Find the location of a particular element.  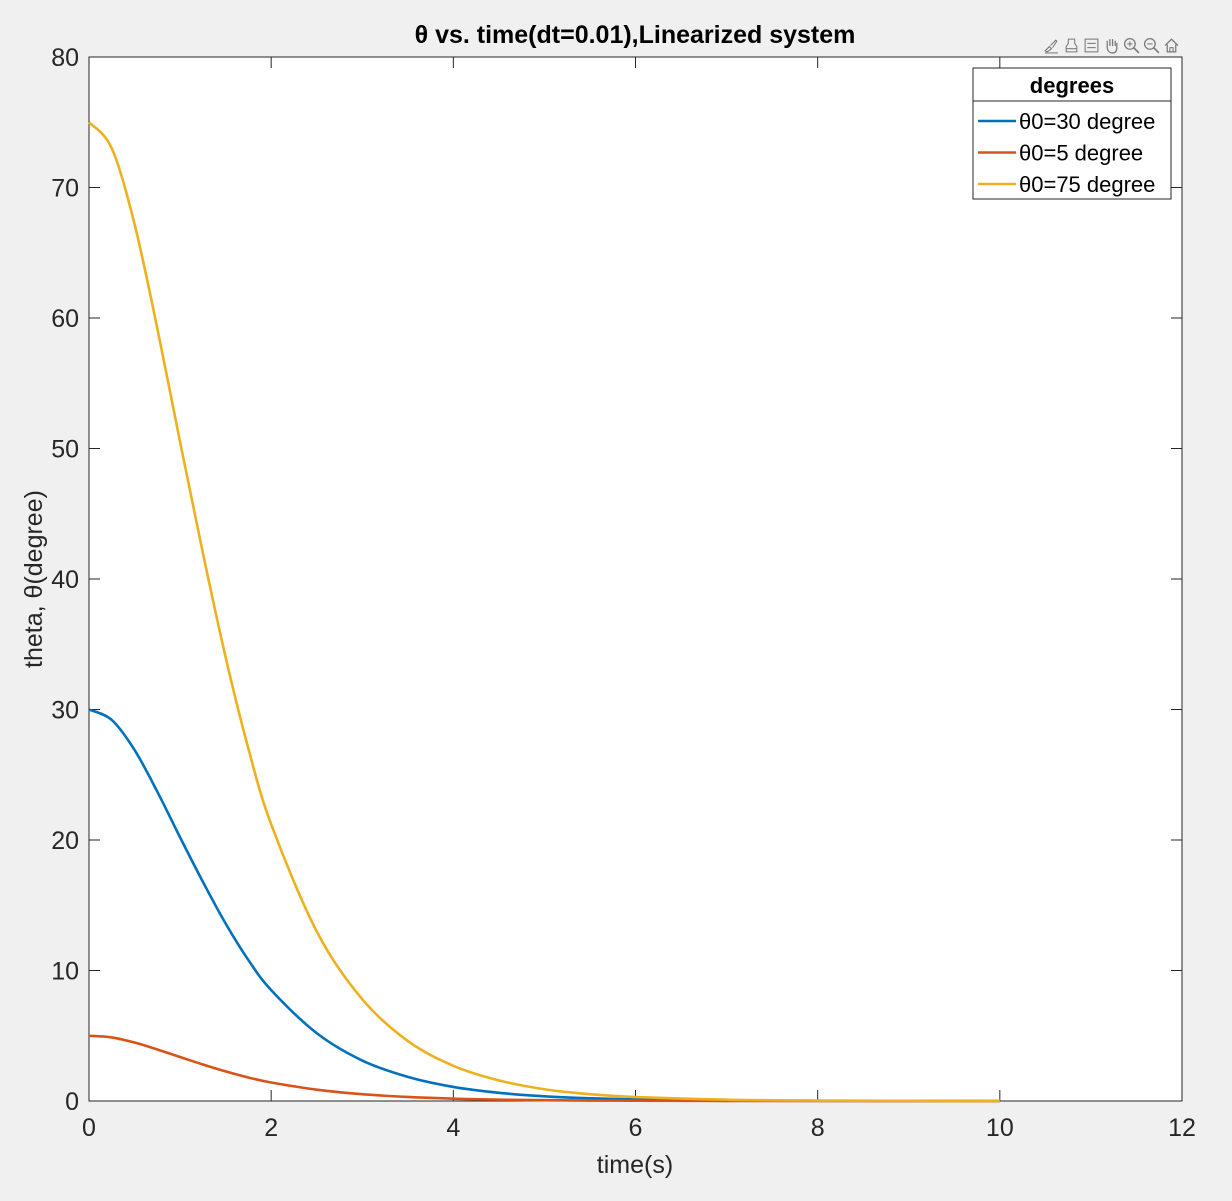

axes-toolbar is located at coordinates (1113, 45).